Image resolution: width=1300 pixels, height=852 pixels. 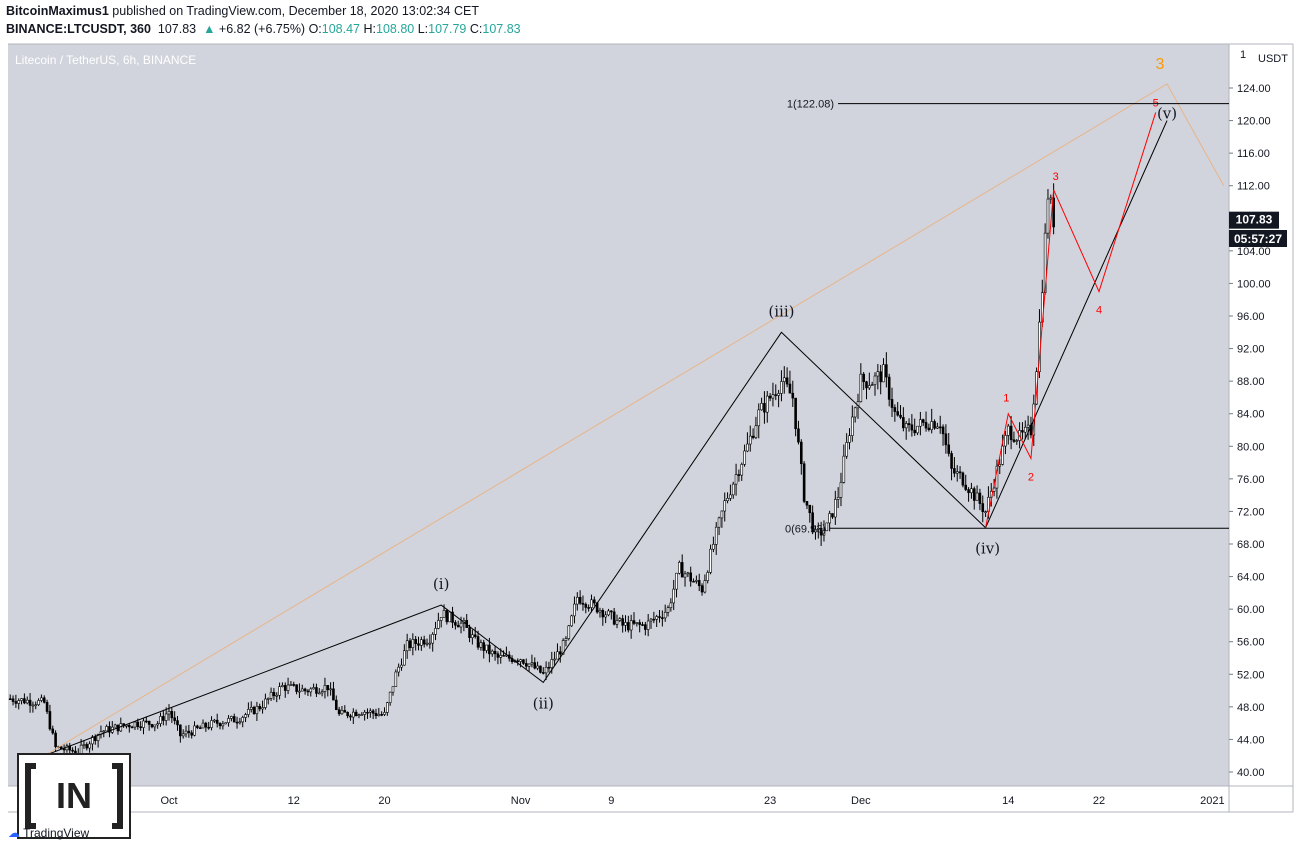 What do you see at coordinates (78, 29) in the screenshot?
I see `symbol-label: BINANCE:LTCUSDT, 360` at bounding box center [78, 29].